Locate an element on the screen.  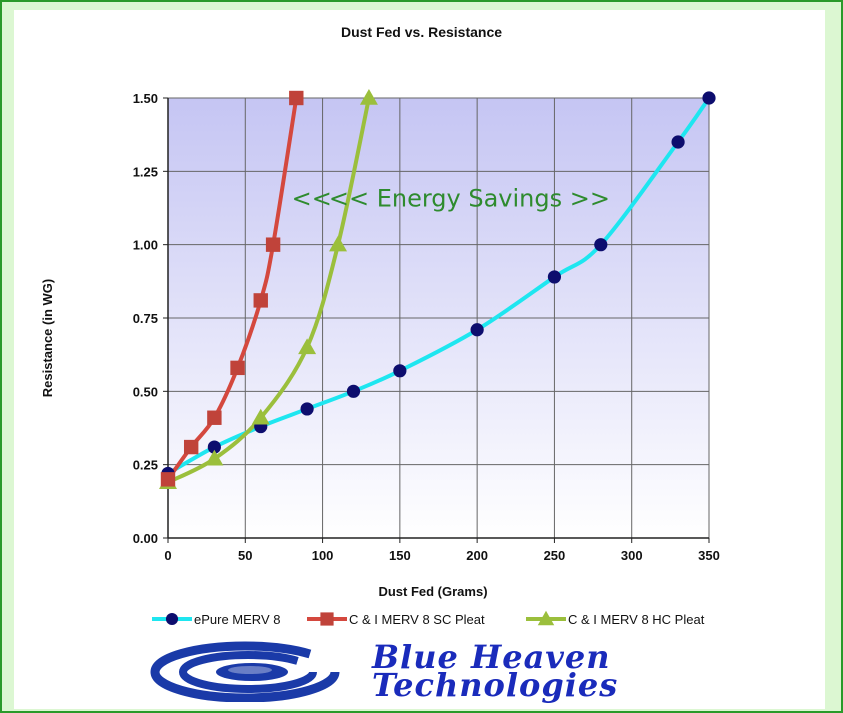
legend-label: C & I MERV 8 HC Pleat is located at coordinates (636, 619).